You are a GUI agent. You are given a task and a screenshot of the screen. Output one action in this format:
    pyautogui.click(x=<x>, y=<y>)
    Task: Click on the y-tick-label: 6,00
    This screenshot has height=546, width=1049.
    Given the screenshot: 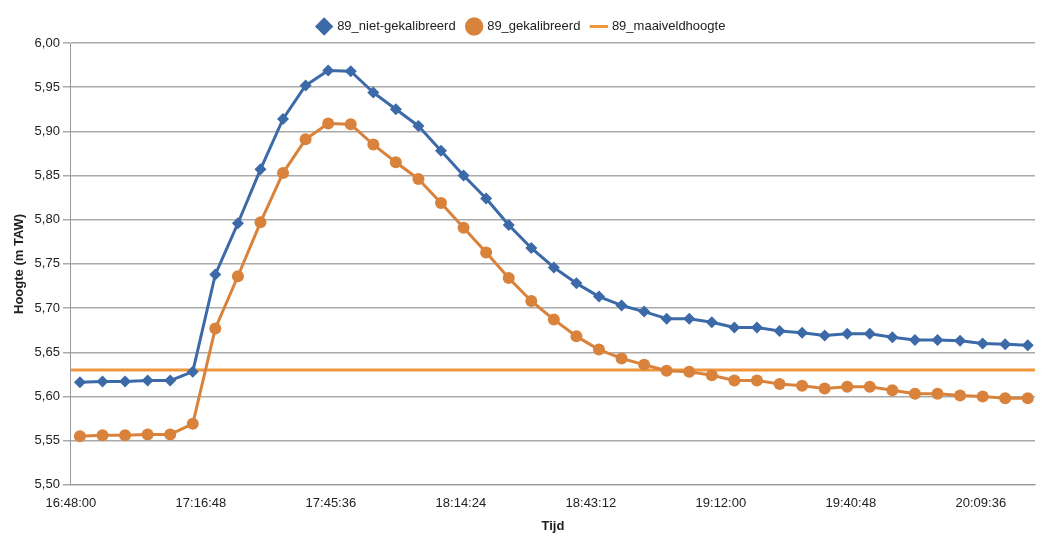 What is the action you would take?
    pyautogui.click(x=47, y=42)
    